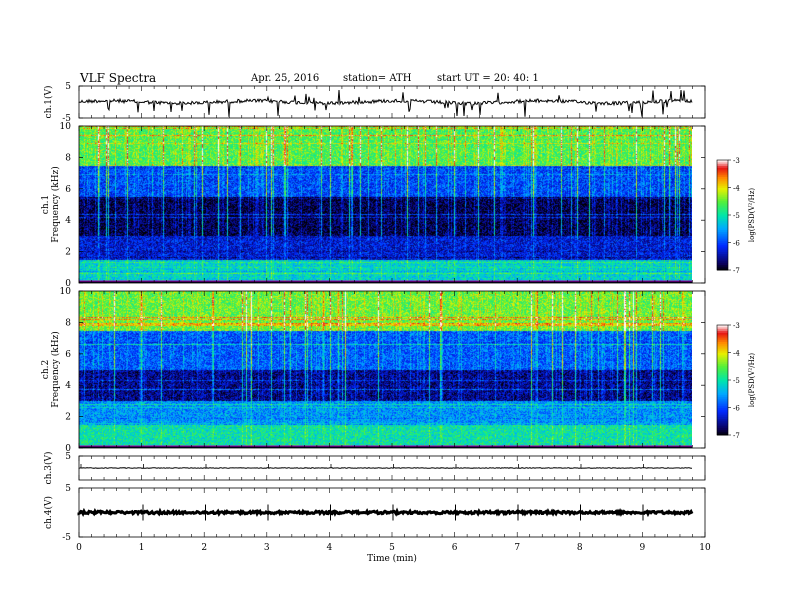 This screenshot has height=612, width=792. I want to click on channel-label: ch.1, so click(46, 204).